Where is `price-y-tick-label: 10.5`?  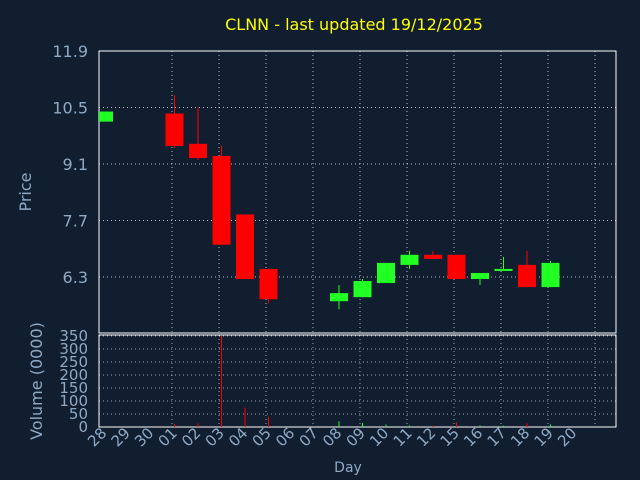 price-y-tick-label: 10.5 is located at coordinates (70, 108).